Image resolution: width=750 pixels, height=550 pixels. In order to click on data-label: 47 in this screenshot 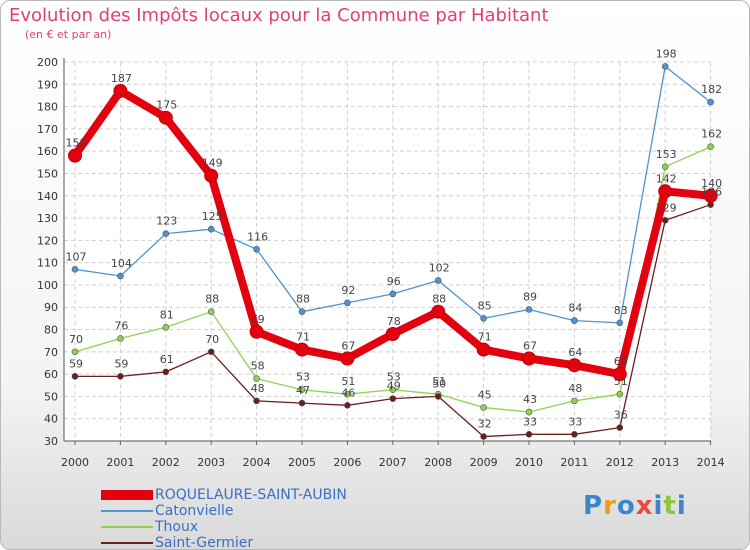, I will do `click(303, 390)`.